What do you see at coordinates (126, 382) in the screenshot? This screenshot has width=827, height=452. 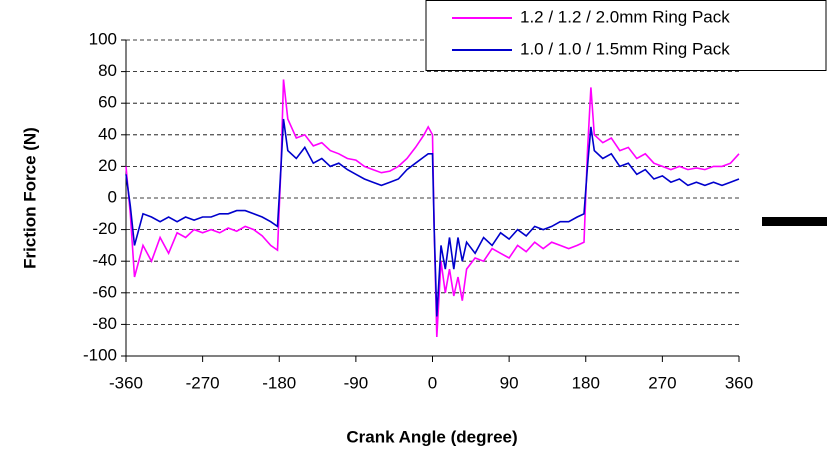 I see `x-tick-label: -360` at bounding box center [126, 382].